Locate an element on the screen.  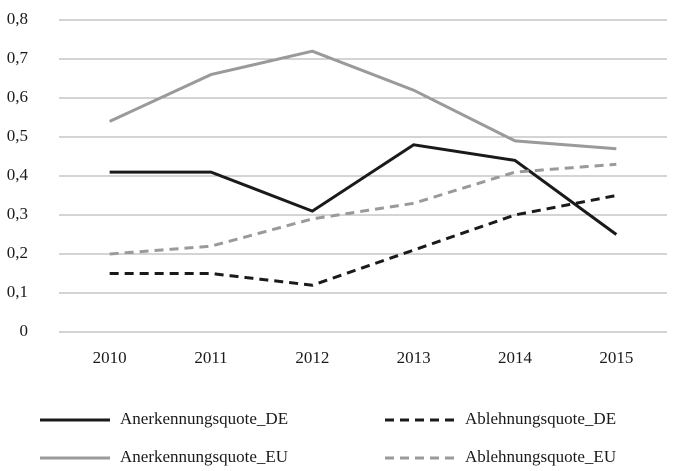
x-tick-label: 2010 is located at coordinates (110, 357).